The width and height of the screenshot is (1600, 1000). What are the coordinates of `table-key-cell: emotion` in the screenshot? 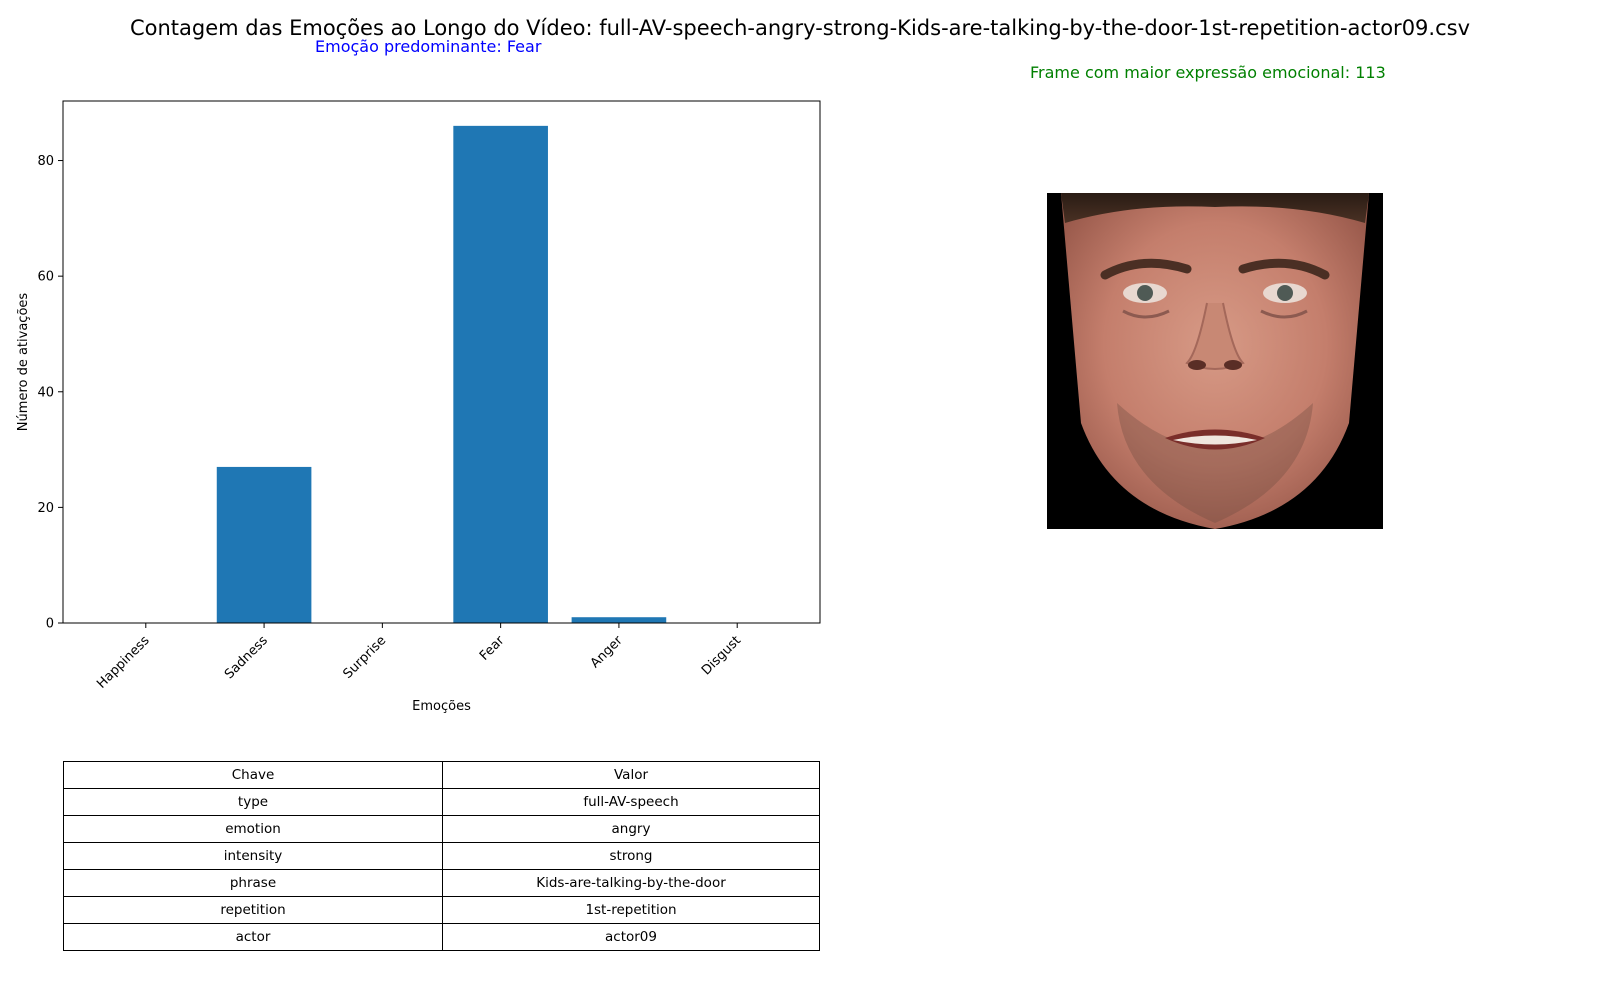 It's located at (253, 829).